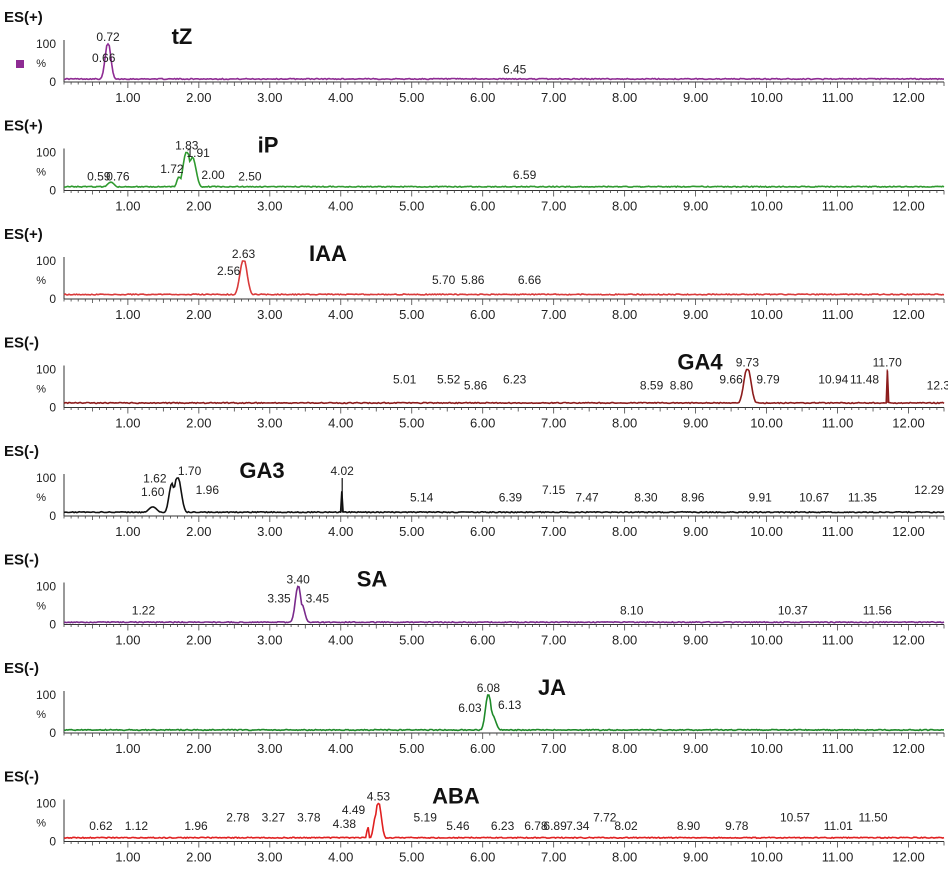  Describe the element at coordinates (422, 498) in the screenshot. I see `peak-retention-label: 5.14` at that location.